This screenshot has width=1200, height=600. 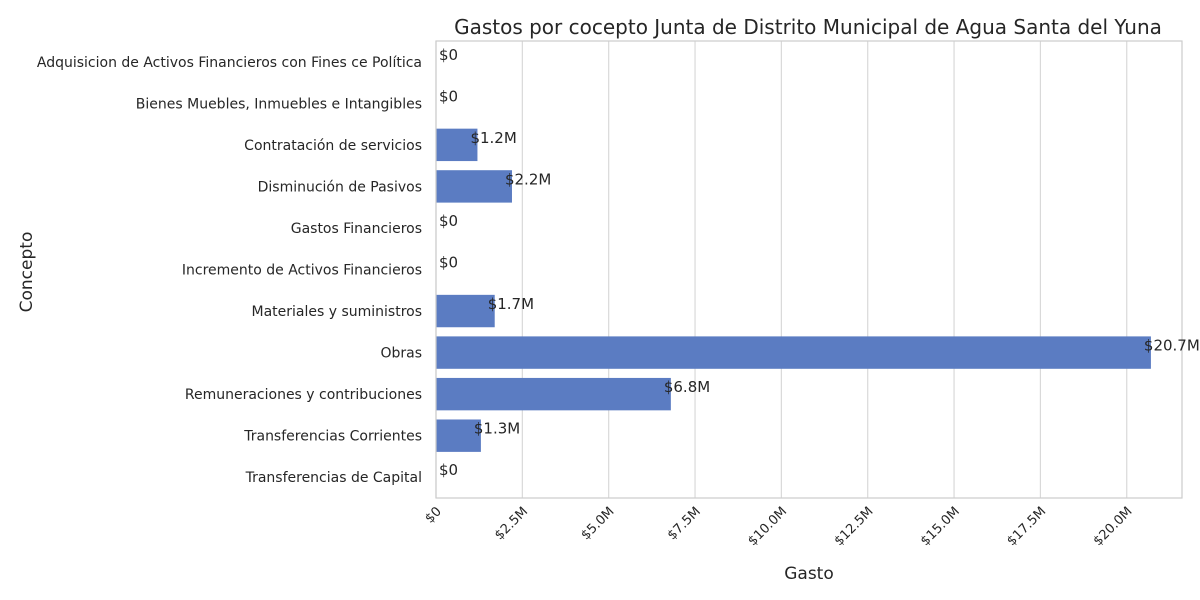 What do you see at coordinates (940, 526) in the screenshot?
I see `x-tick-label: $15.0M` at bounding box center [940, 526].